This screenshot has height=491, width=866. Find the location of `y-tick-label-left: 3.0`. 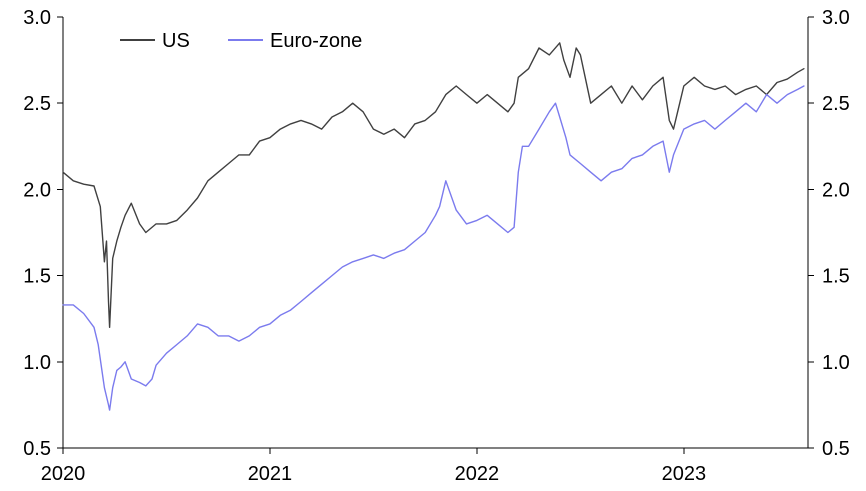

y-tick-label-left: 3.0 is located at coordinates (37, 18).